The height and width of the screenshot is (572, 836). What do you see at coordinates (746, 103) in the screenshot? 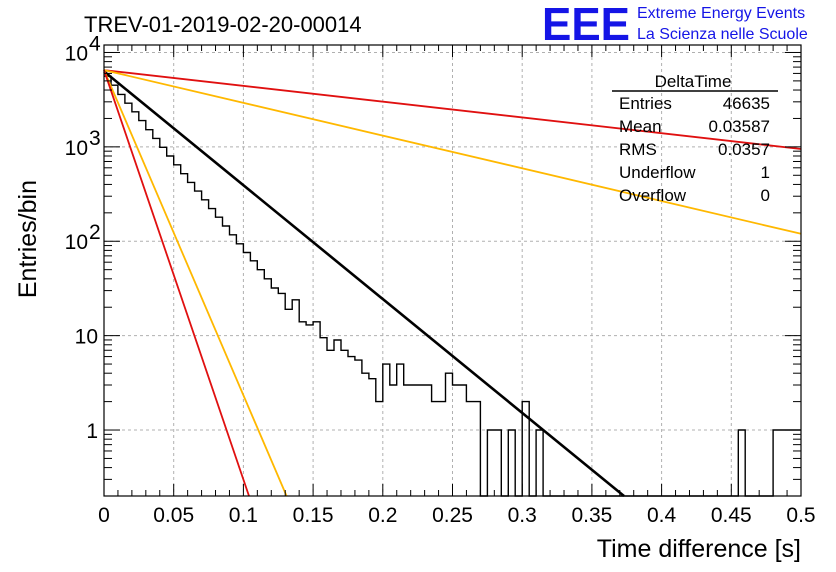
I see `stats-value: 46635` at bounding box center [746, 103].